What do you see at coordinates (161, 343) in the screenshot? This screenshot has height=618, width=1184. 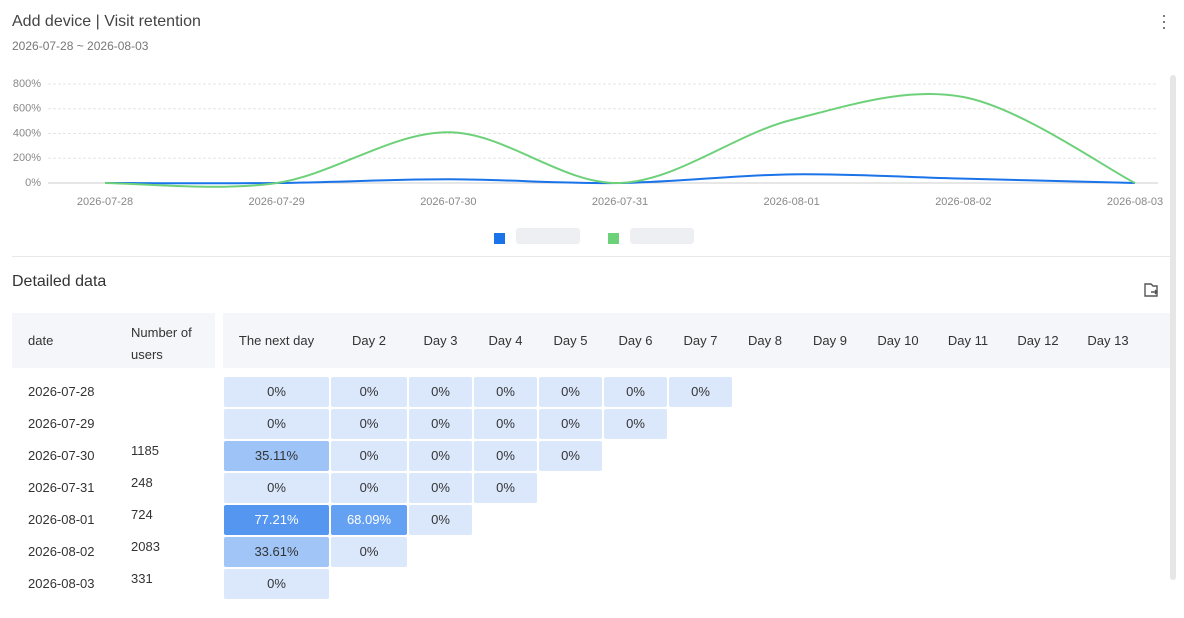 I see `column-header: Number of users` at bounding box center [161, 343].